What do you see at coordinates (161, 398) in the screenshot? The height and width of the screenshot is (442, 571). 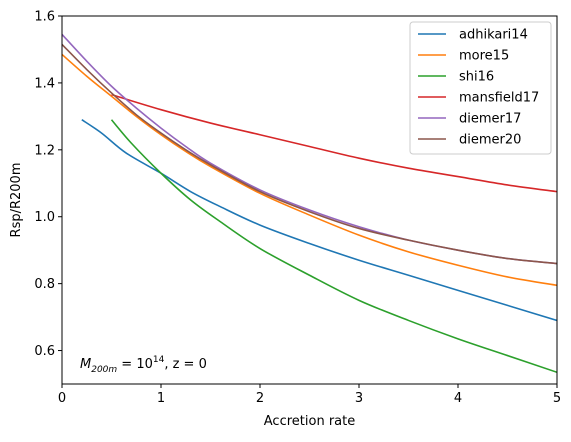 I see `x-tick-label: 1` at bounding box center [161, 398].